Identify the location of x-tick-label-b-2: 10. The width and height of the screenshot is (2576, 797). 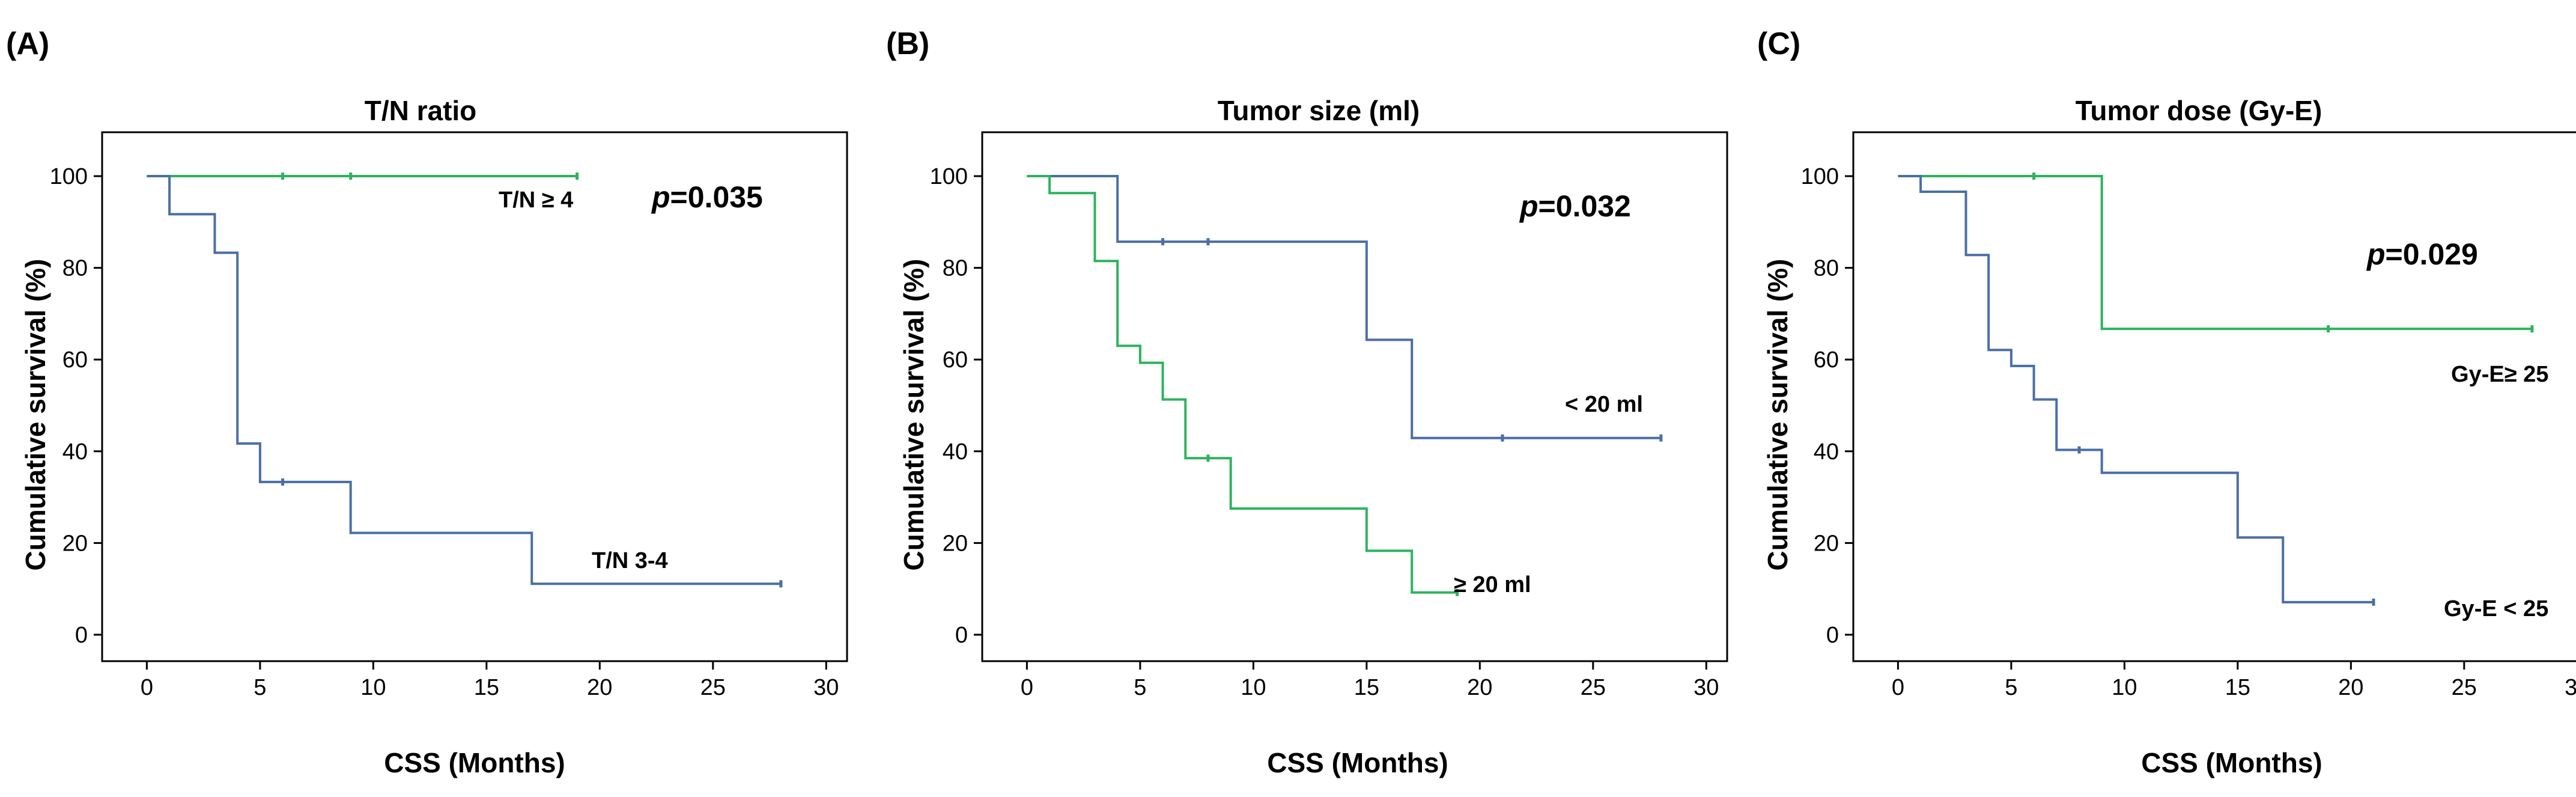
(1253, 687).